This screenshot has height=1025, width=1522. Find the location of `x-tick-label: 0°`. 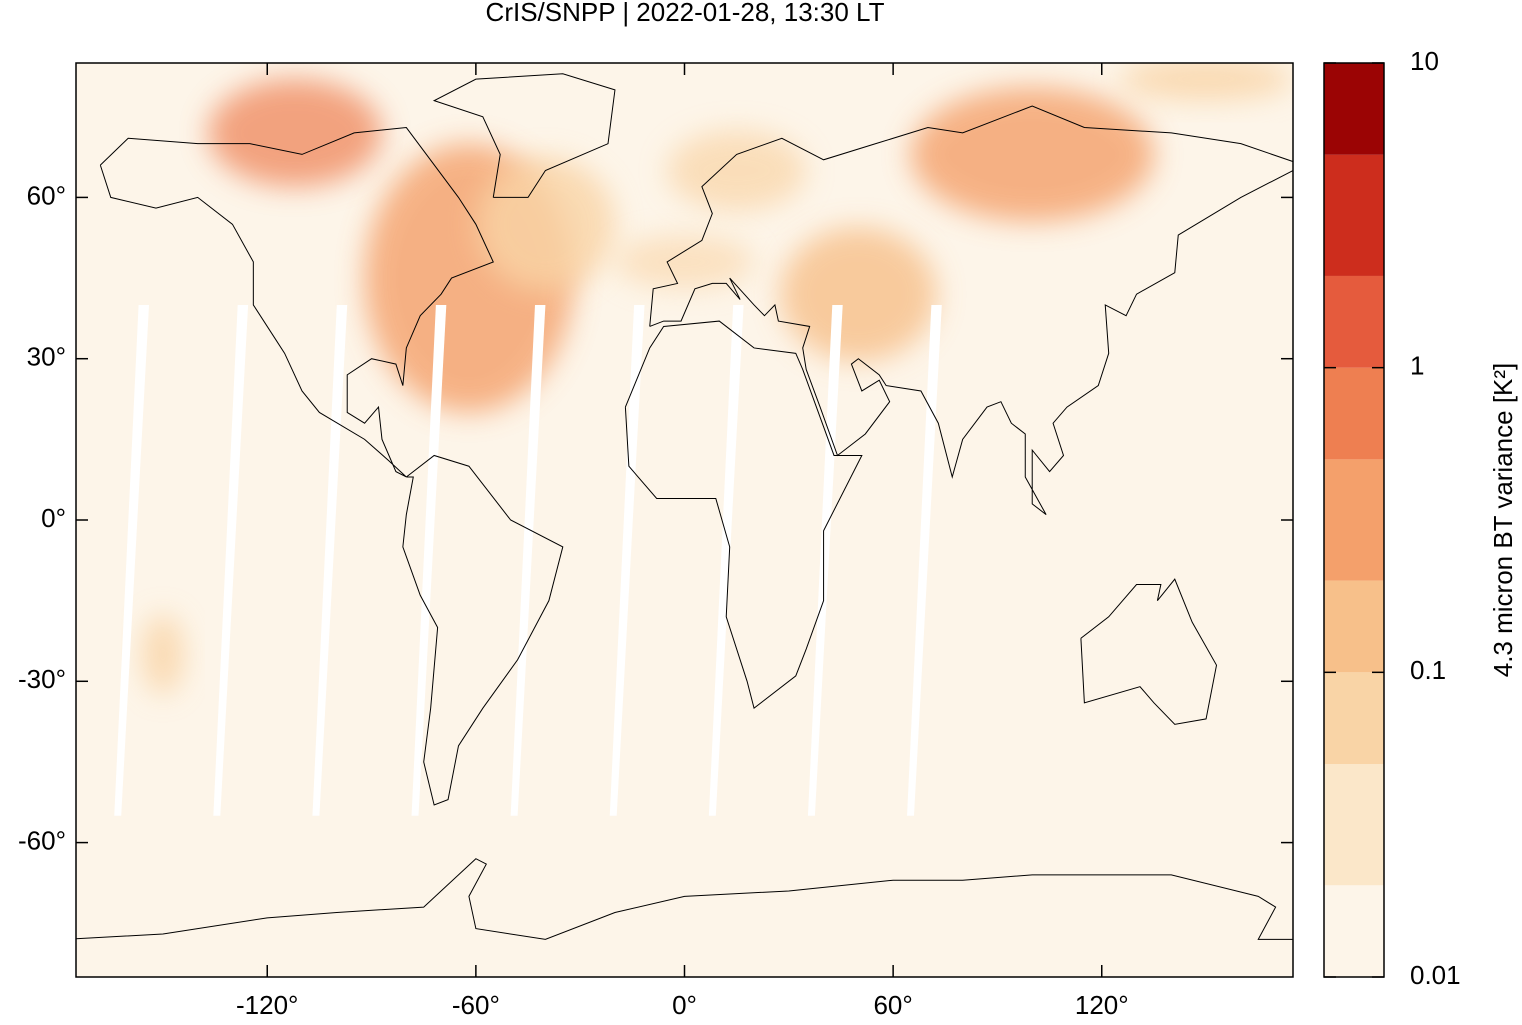

x-tick-label: 0° is located at coordinates (684, 1005).